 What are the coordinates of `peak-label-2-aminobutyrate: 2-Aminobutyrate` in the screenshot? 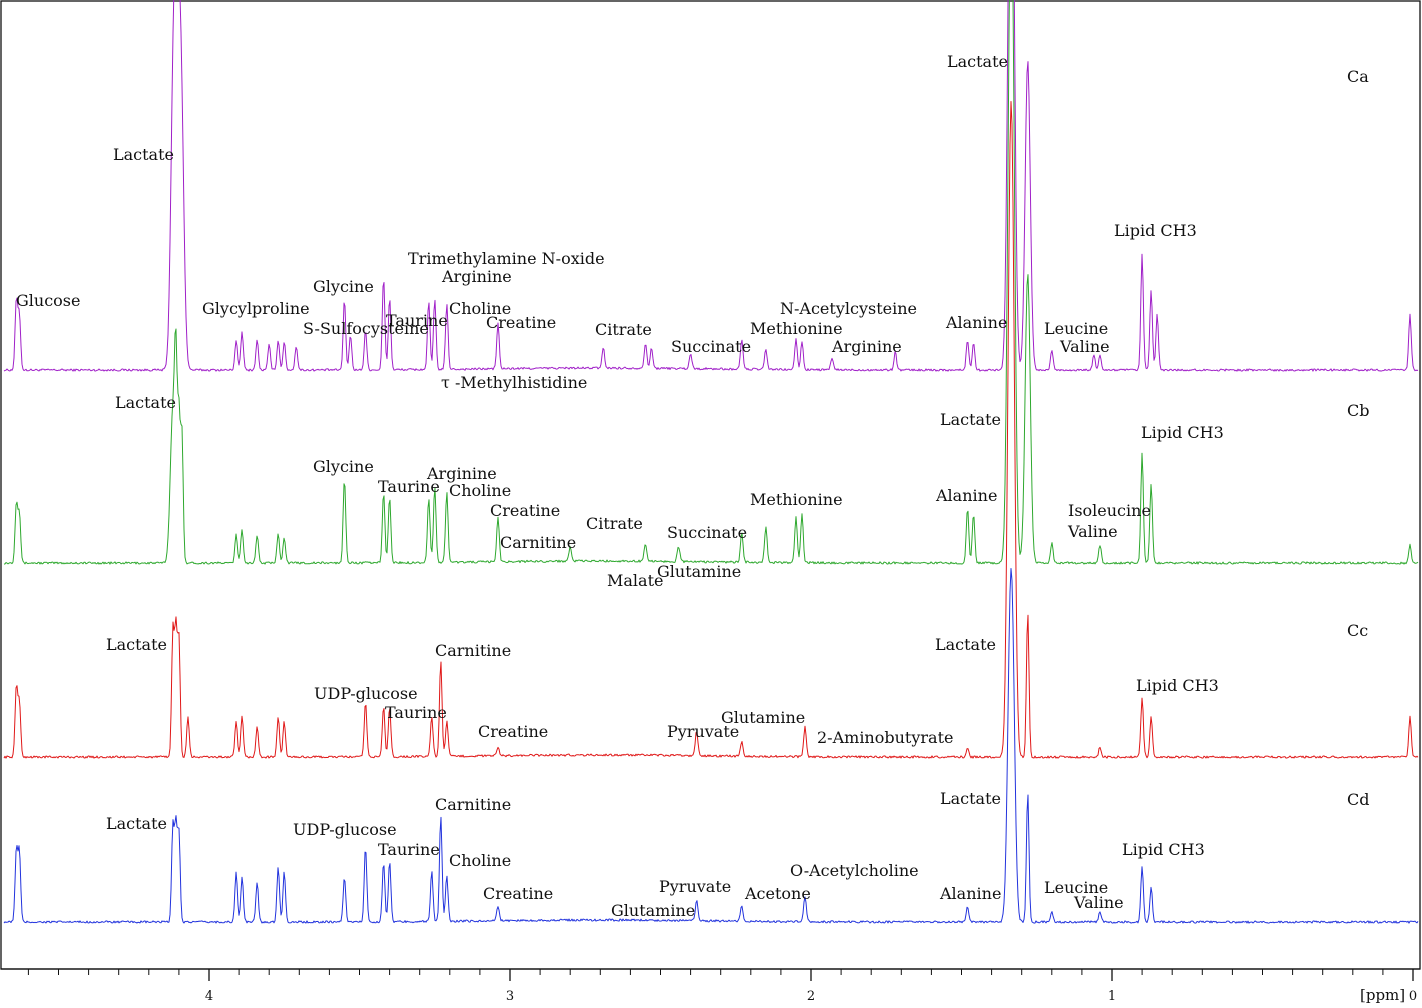 It's located at (885, 737).